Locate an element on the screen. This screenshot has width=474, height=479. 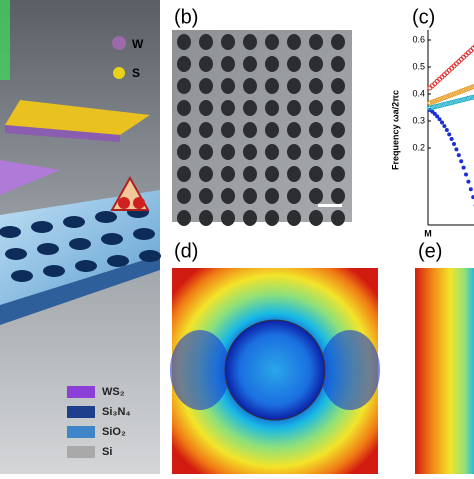
legend-label: WS₂ is located at coordinates (113, 392).